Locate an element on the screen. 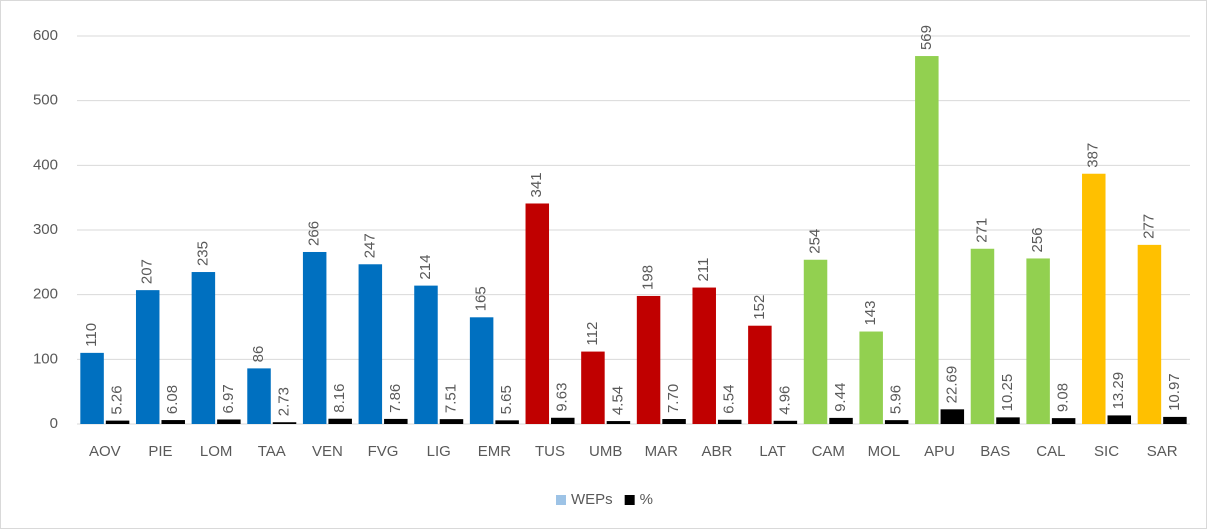  x-tick-label: APU is located at coordinates (939, 451).